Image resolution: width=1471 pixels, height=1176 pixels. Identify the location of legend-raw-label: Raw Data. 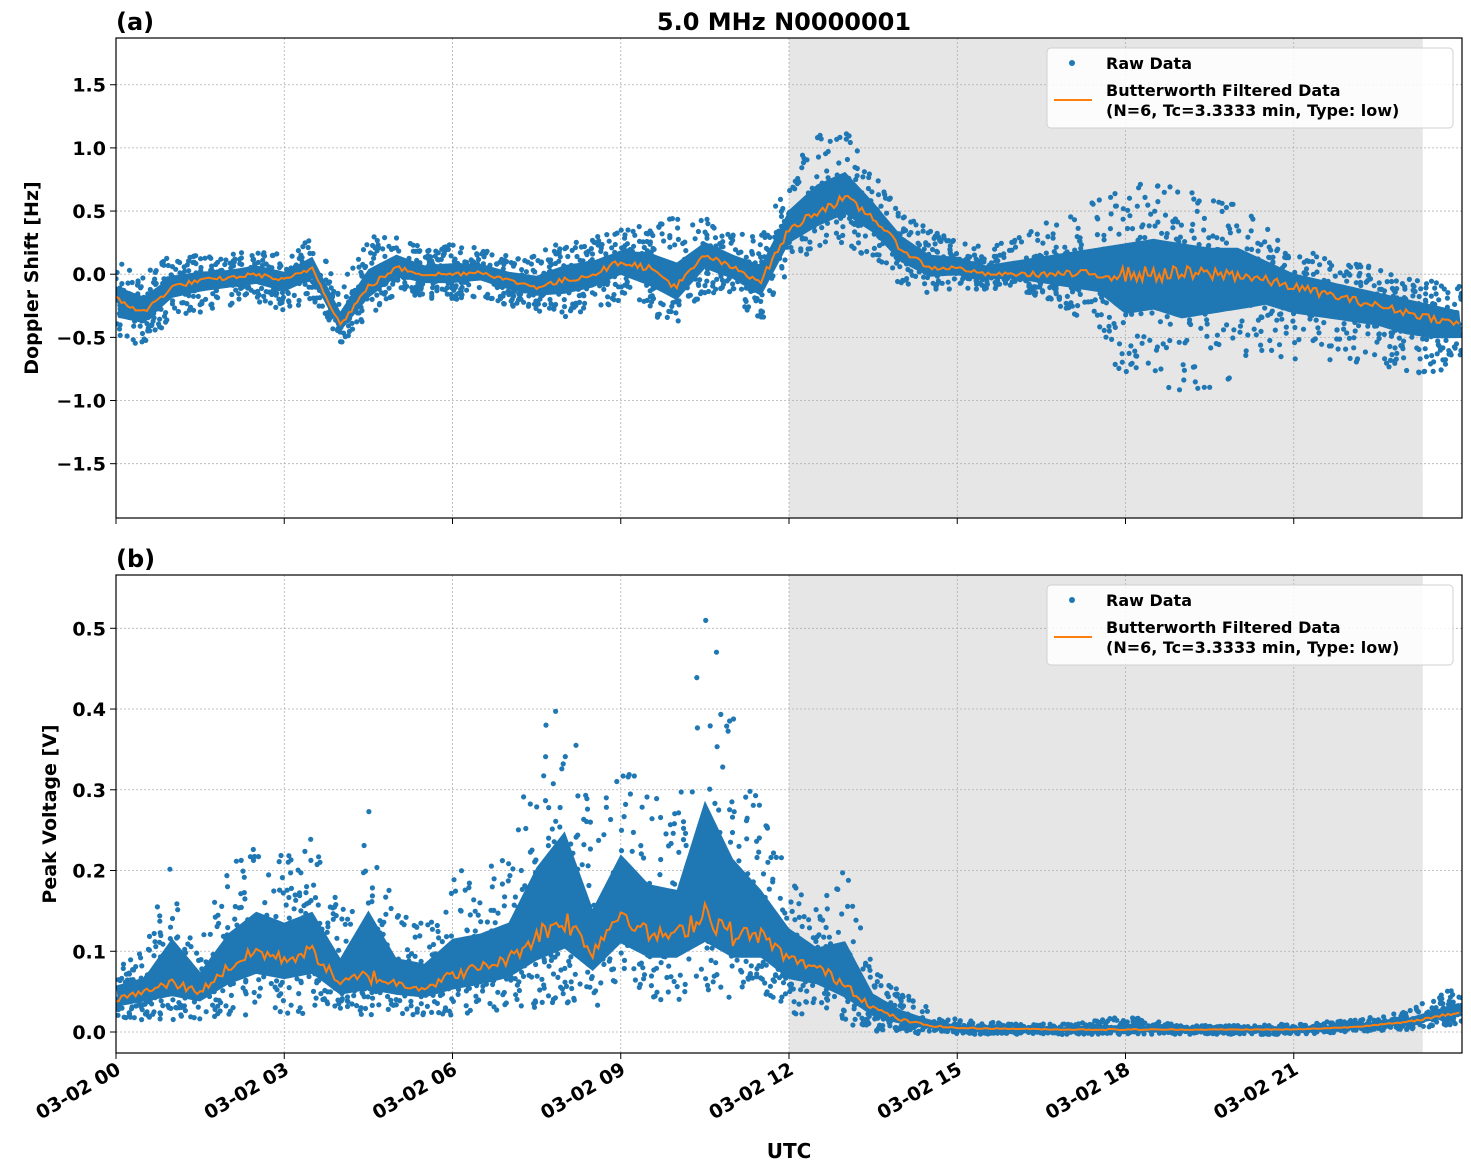
(1149, 63).